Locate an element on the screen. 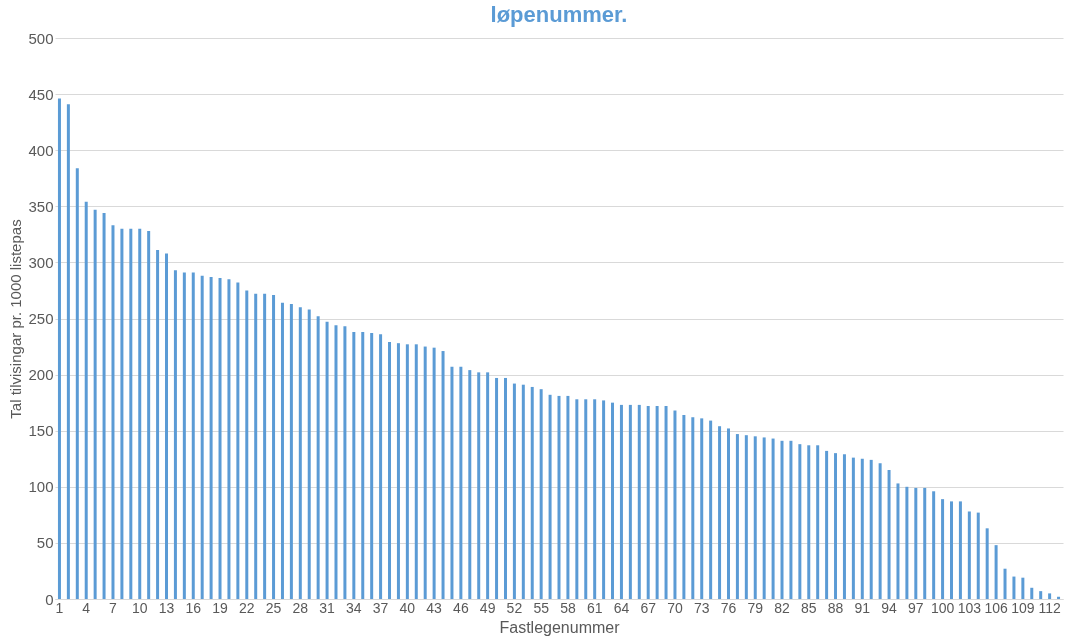  x-tick-label: 46 is located at coordinates (461, 607).